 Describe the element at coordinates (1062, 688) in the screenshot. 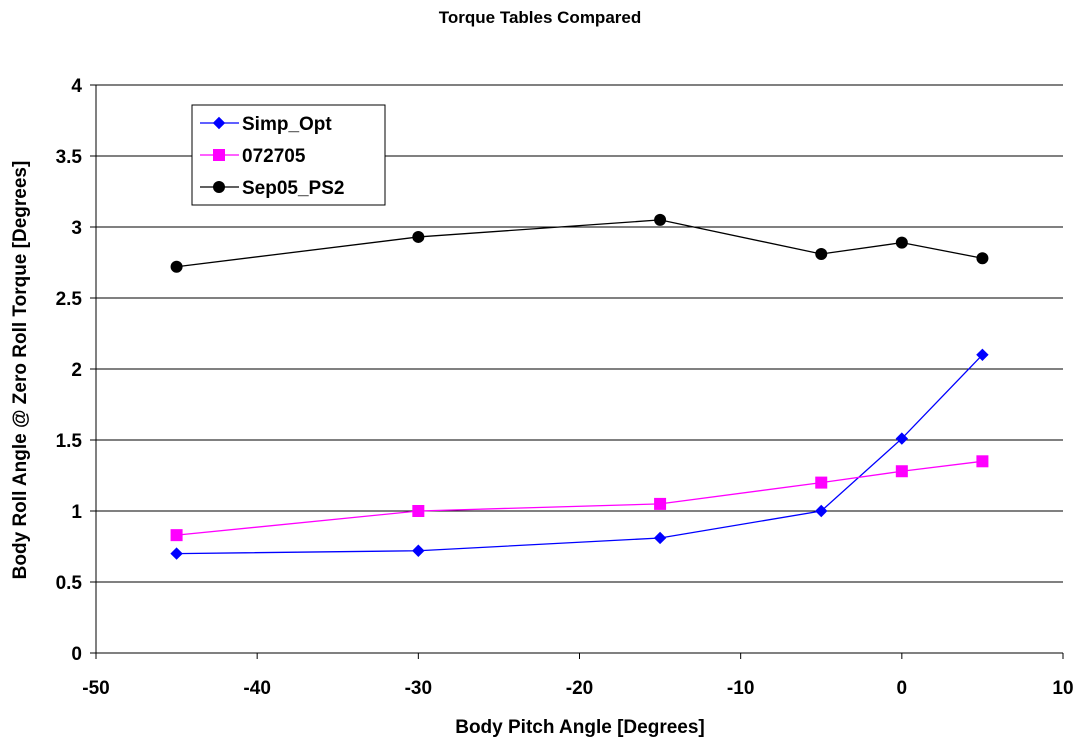

I see `x-tick-label-6: 10` at that location.